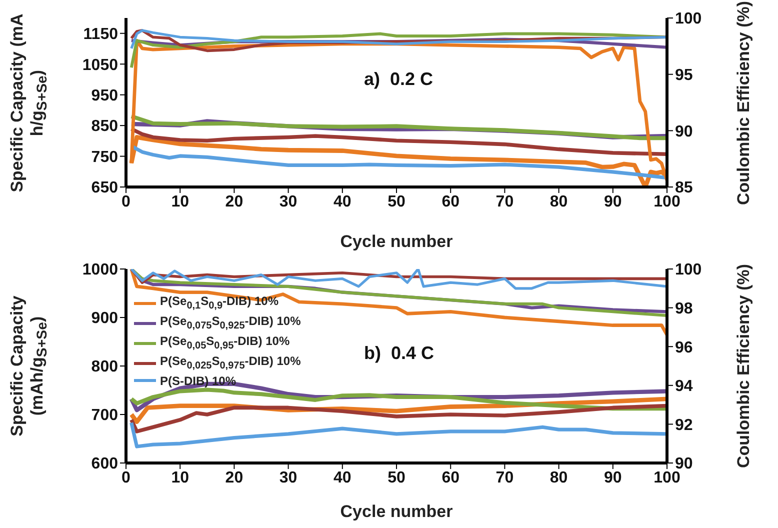  What do you see at coordinates (230, 364) in the screenshot?
I see `legend-label: P(Se$_{0,025}$S$_{0,975}$-DIB) 10%` at bounding box center [230, 364].